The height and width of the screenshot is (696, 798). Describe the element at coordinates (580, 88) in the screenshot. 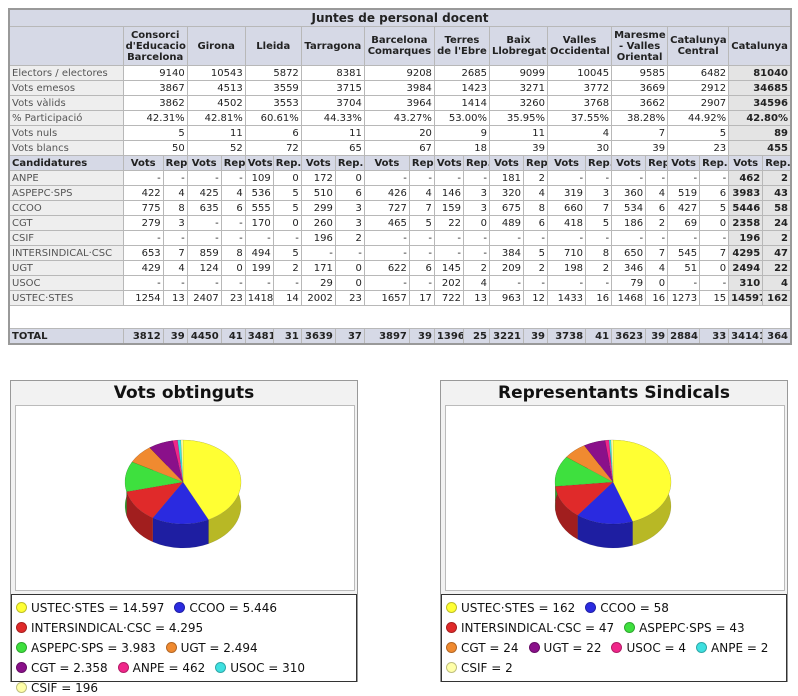

I see `cell: 3772` at that location.